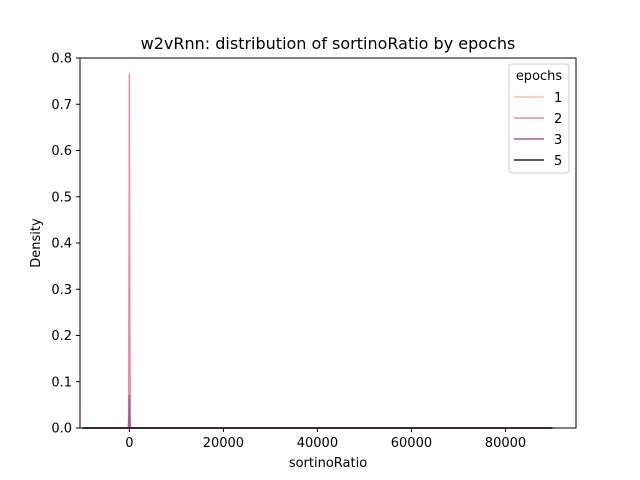 The height and width of the screenshot is (480, 640). Describe the element at coordinates (61, 429) in the screenshot. I see `y-tick-label: 0.0` at that location.